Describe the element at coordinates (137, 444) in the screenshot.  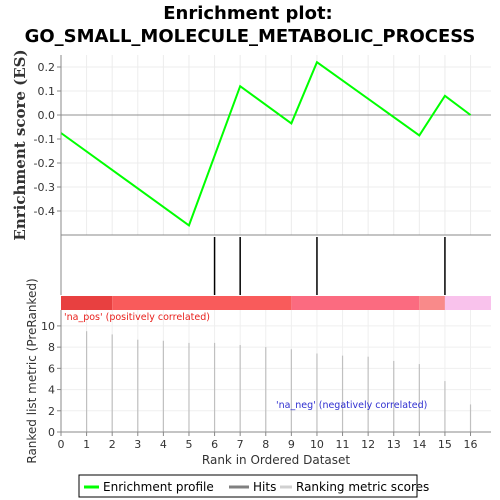
I see `rm-x-tick-label: 3` at that location.